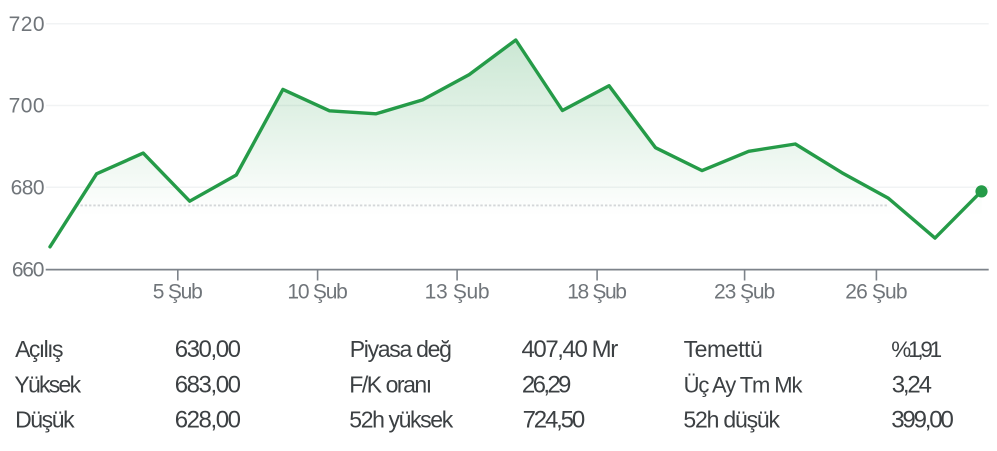 The width and height of the screenshot is (997, 451). I want to click on svg-text: 683,00, so click(208, 384).